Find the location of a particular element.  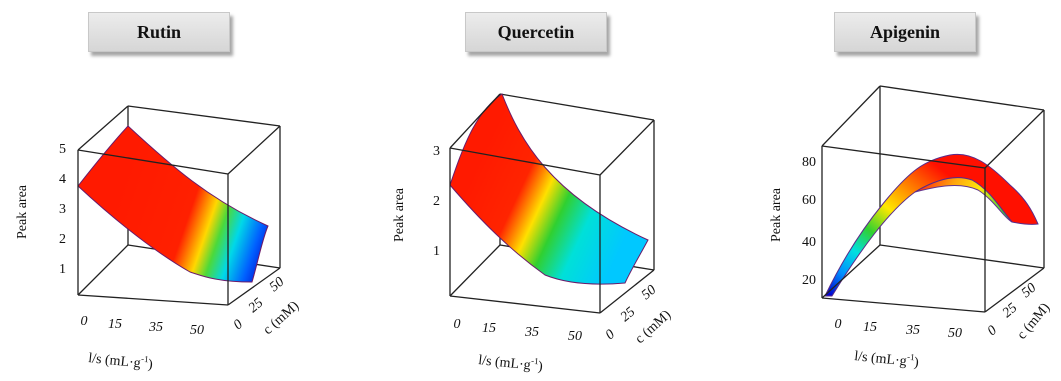

chart-title: Apigenin is located at coordinates (905, 32).